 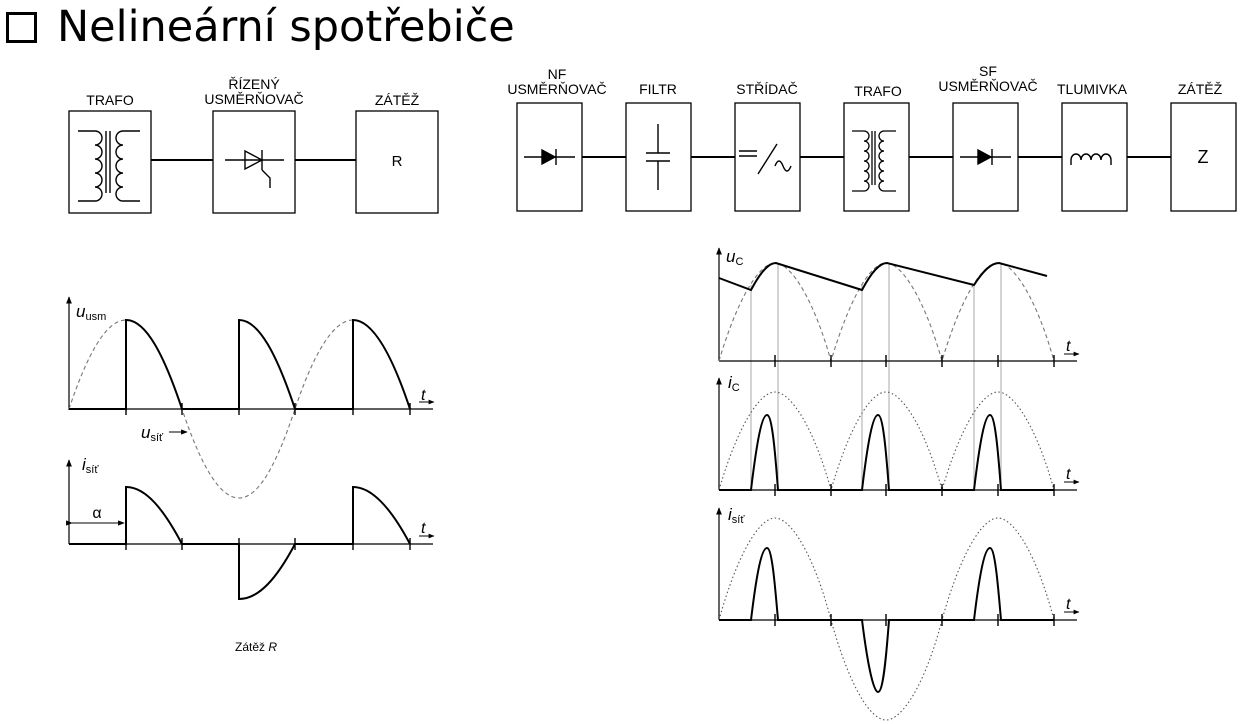 What do you see at coordinates (1091, 159) in the screenshot?
I see `inductor-icon` at bounding box center [1091, 159].